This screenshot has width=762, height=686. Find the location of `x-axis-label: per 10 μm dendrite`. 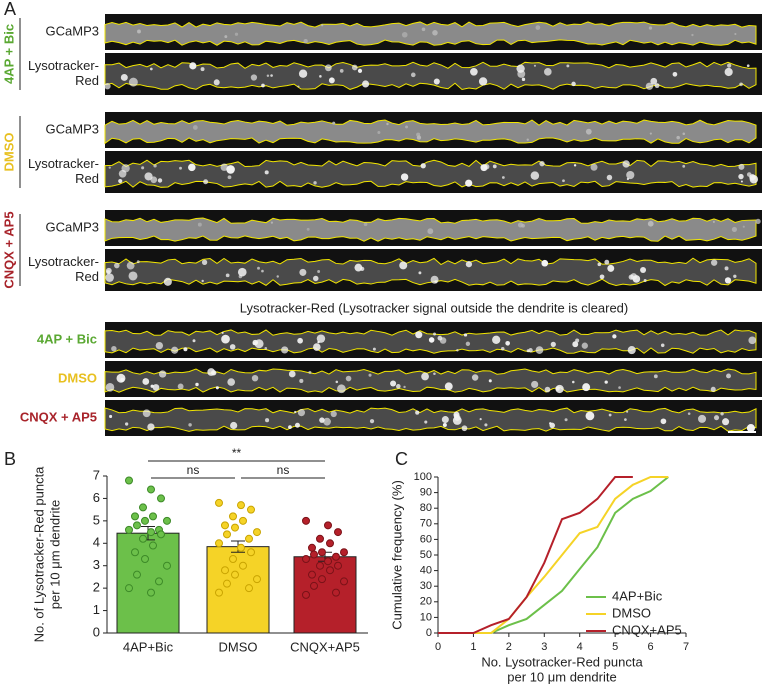

x-axis-label: per 10 μm dendrite is located at coordinates (561, 676).